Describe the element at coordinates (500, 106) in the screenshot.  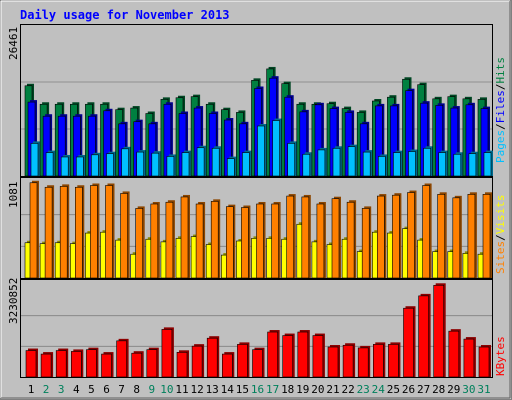
I see `legend-files: Files` at that location.